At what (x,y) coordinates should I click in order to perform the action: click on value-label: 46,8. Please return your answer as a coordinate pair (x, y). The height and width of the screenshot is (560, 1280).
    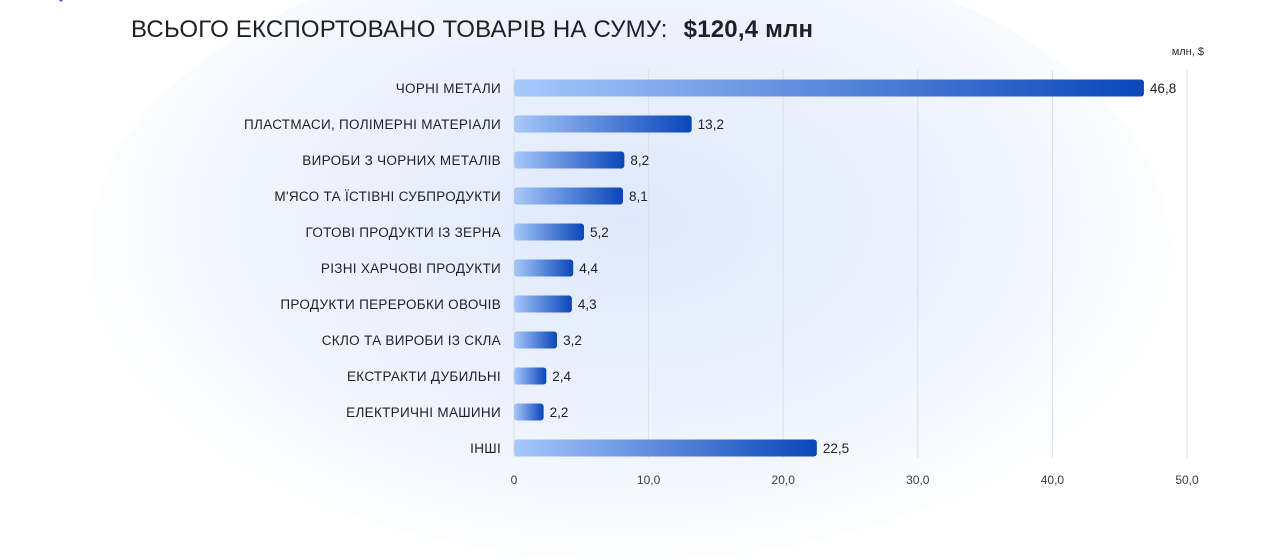
    Looking at the image, I should click on (1163, 88).